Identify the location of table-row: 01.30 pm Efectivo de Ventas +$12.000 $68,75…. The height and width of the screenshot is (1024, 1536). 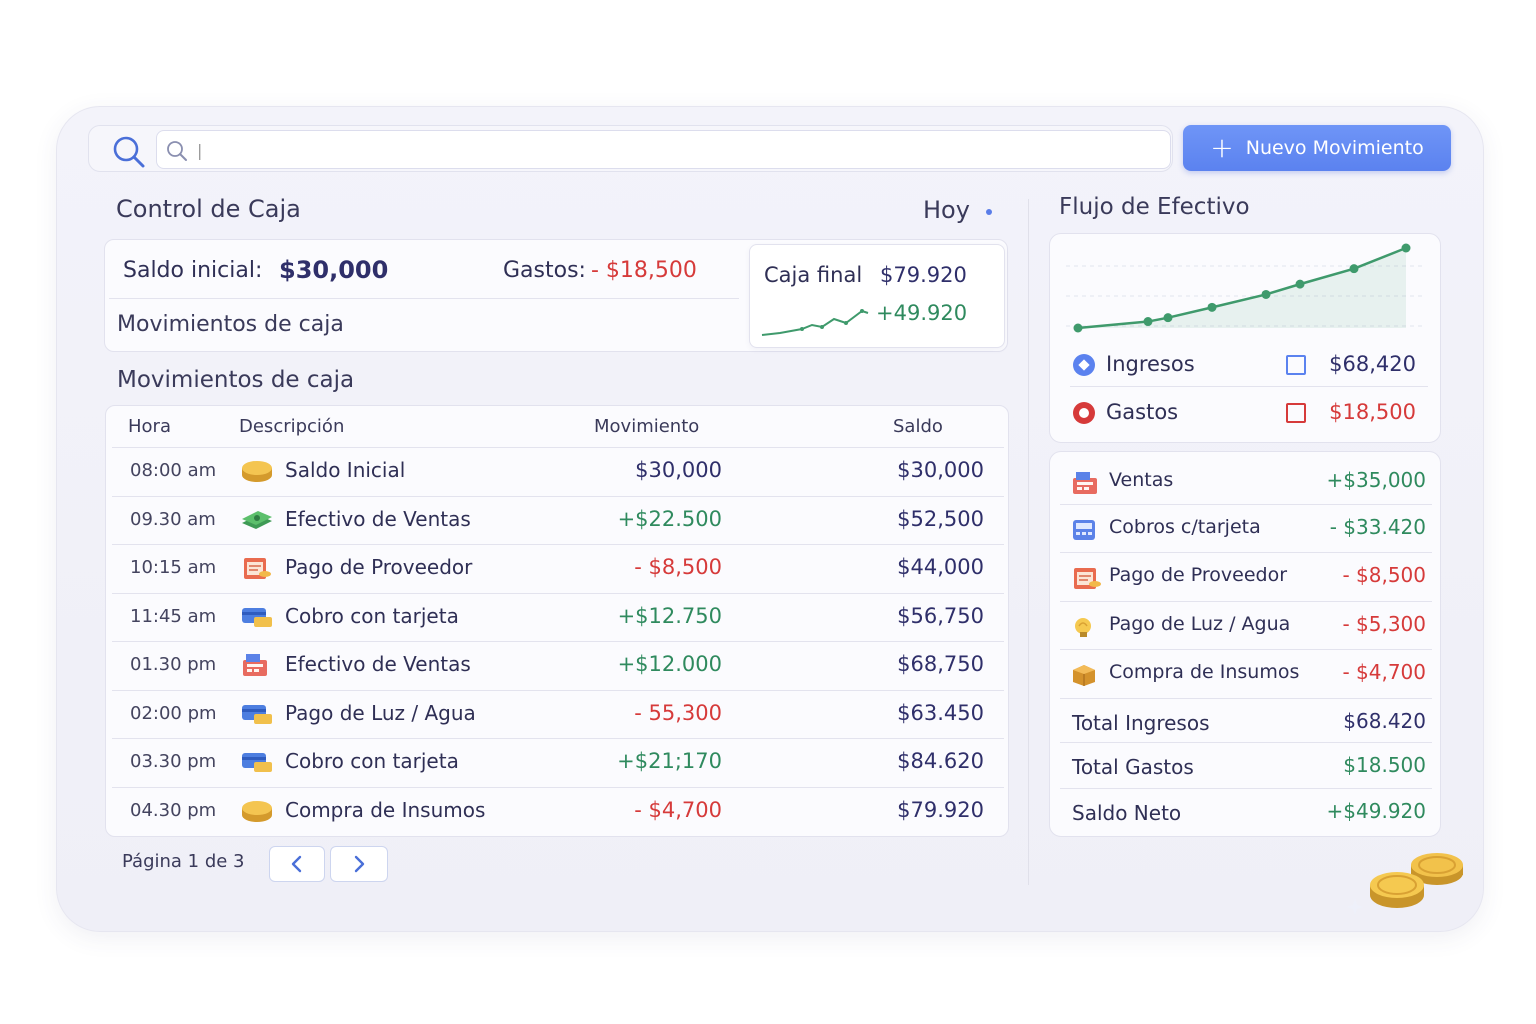
(558, 665).